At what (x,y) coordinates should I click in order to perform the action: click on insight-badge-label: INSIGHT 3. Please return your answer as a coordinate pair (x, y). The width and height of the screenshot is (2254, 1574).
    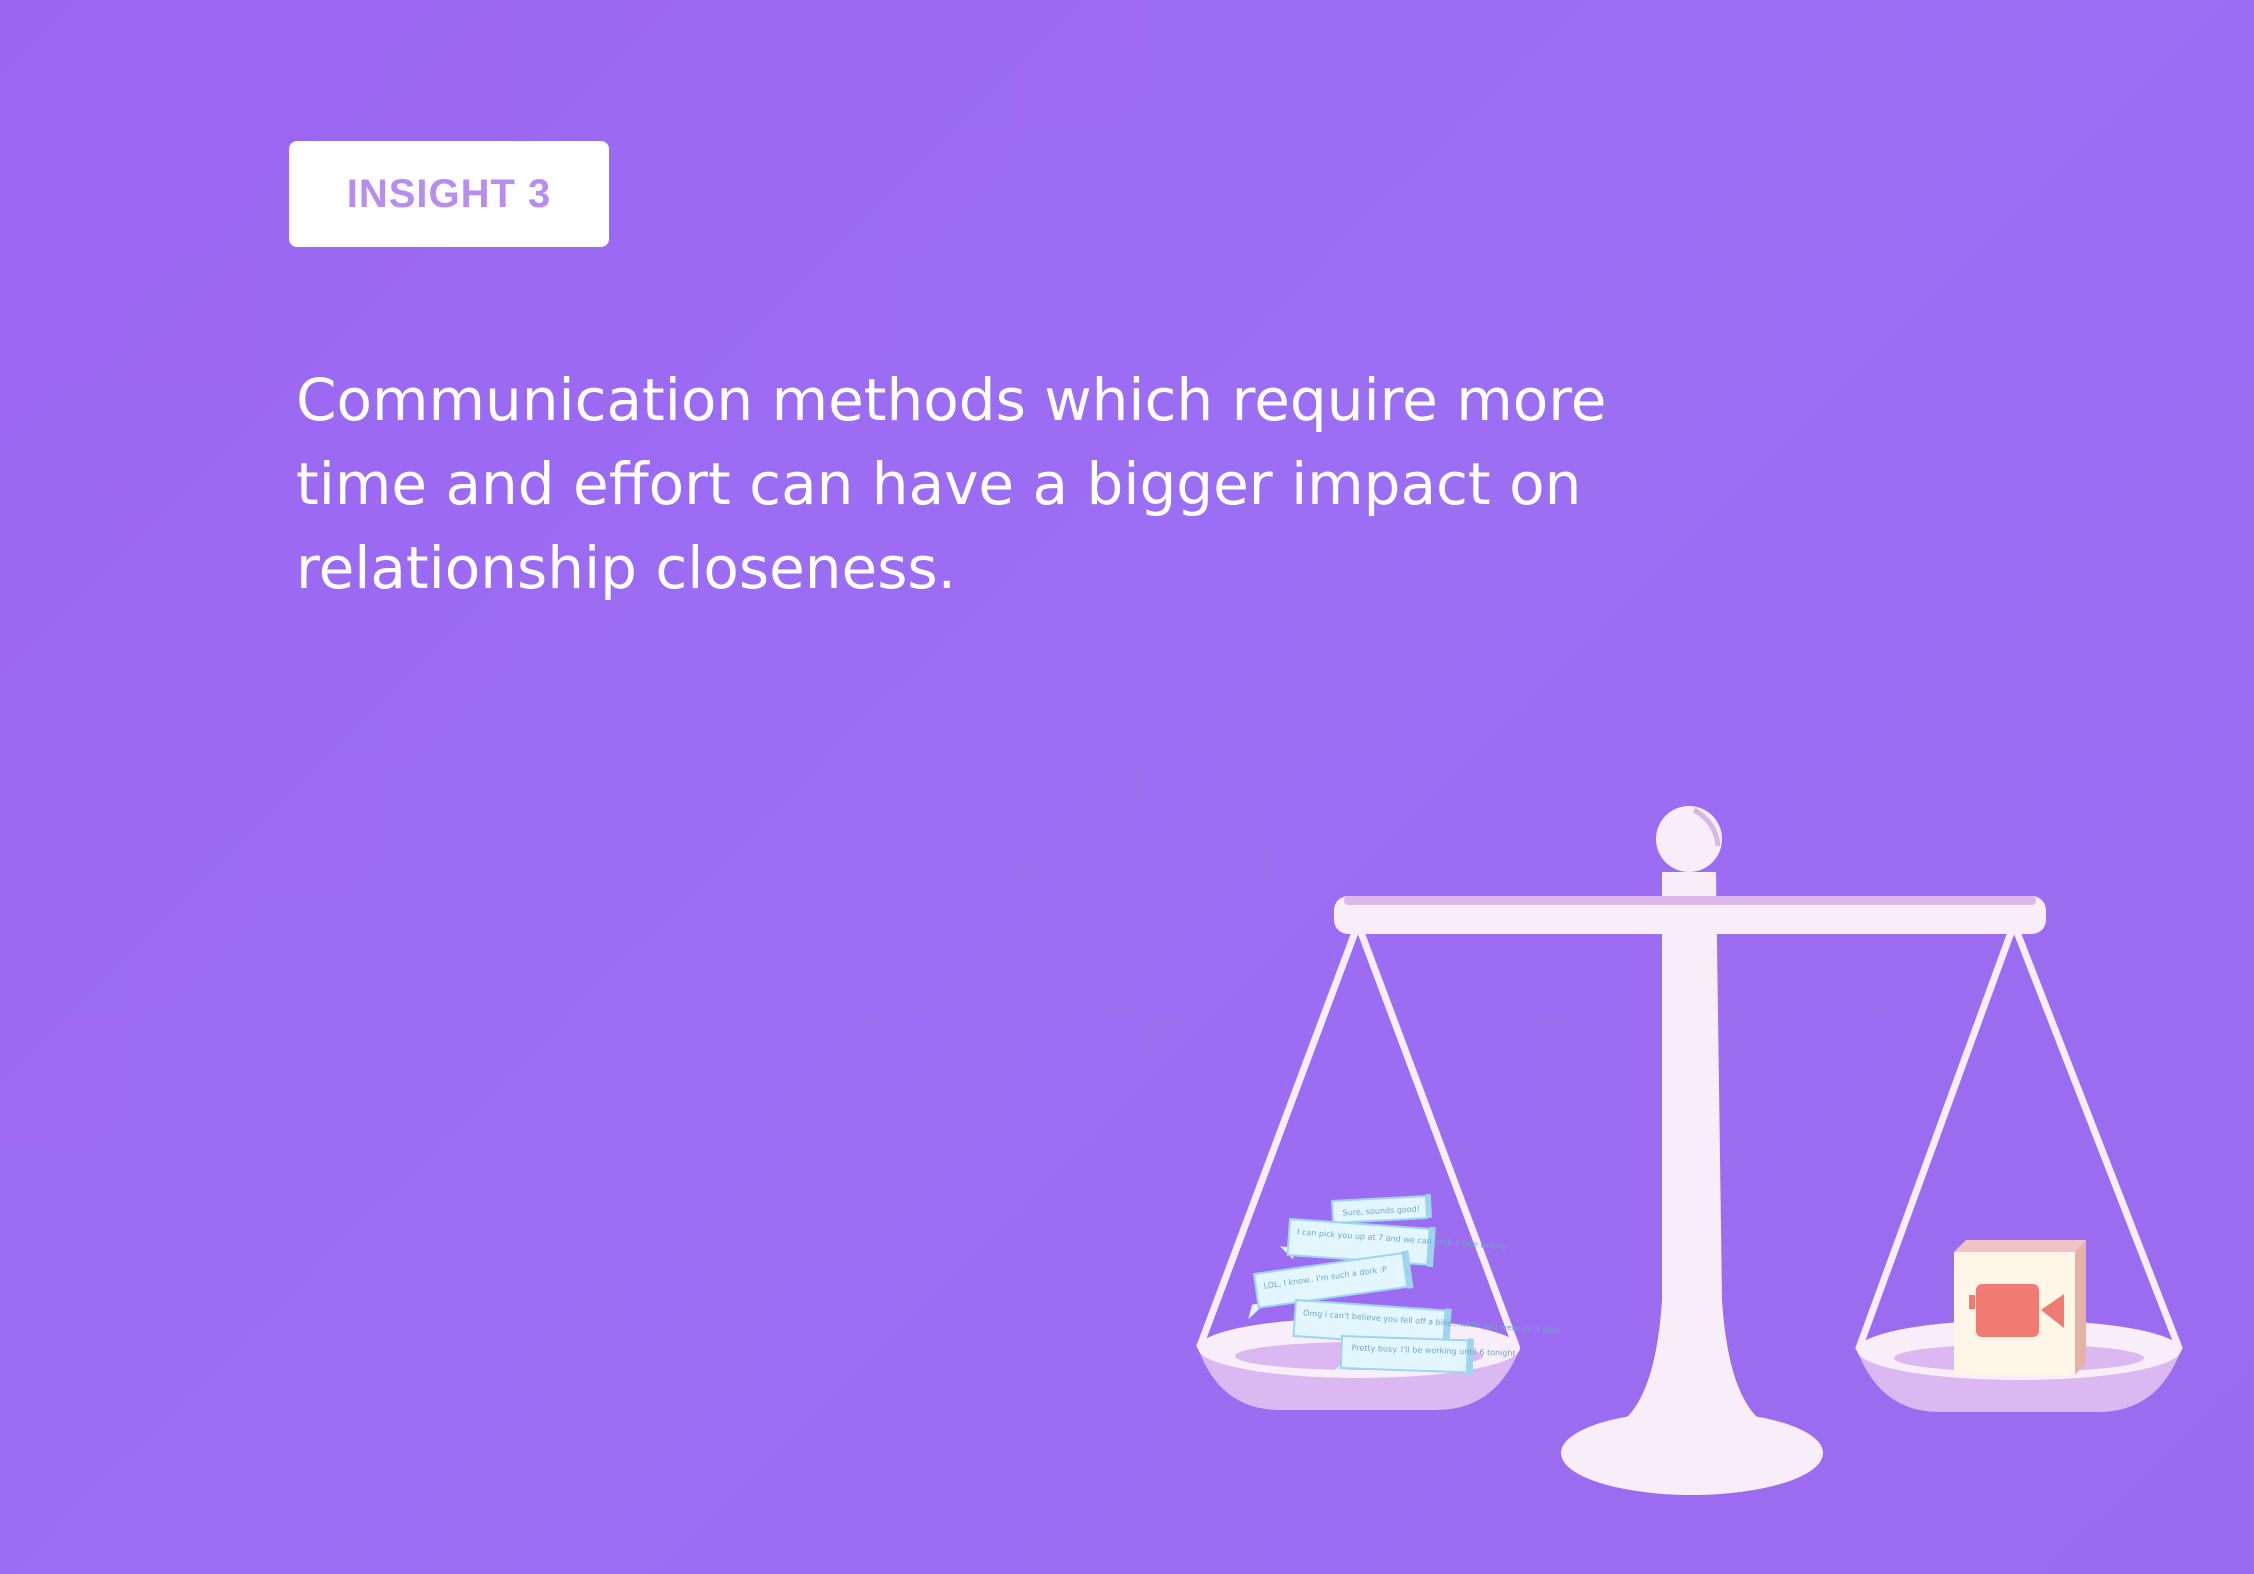
    Looking at the image, I should click on (449, 193).